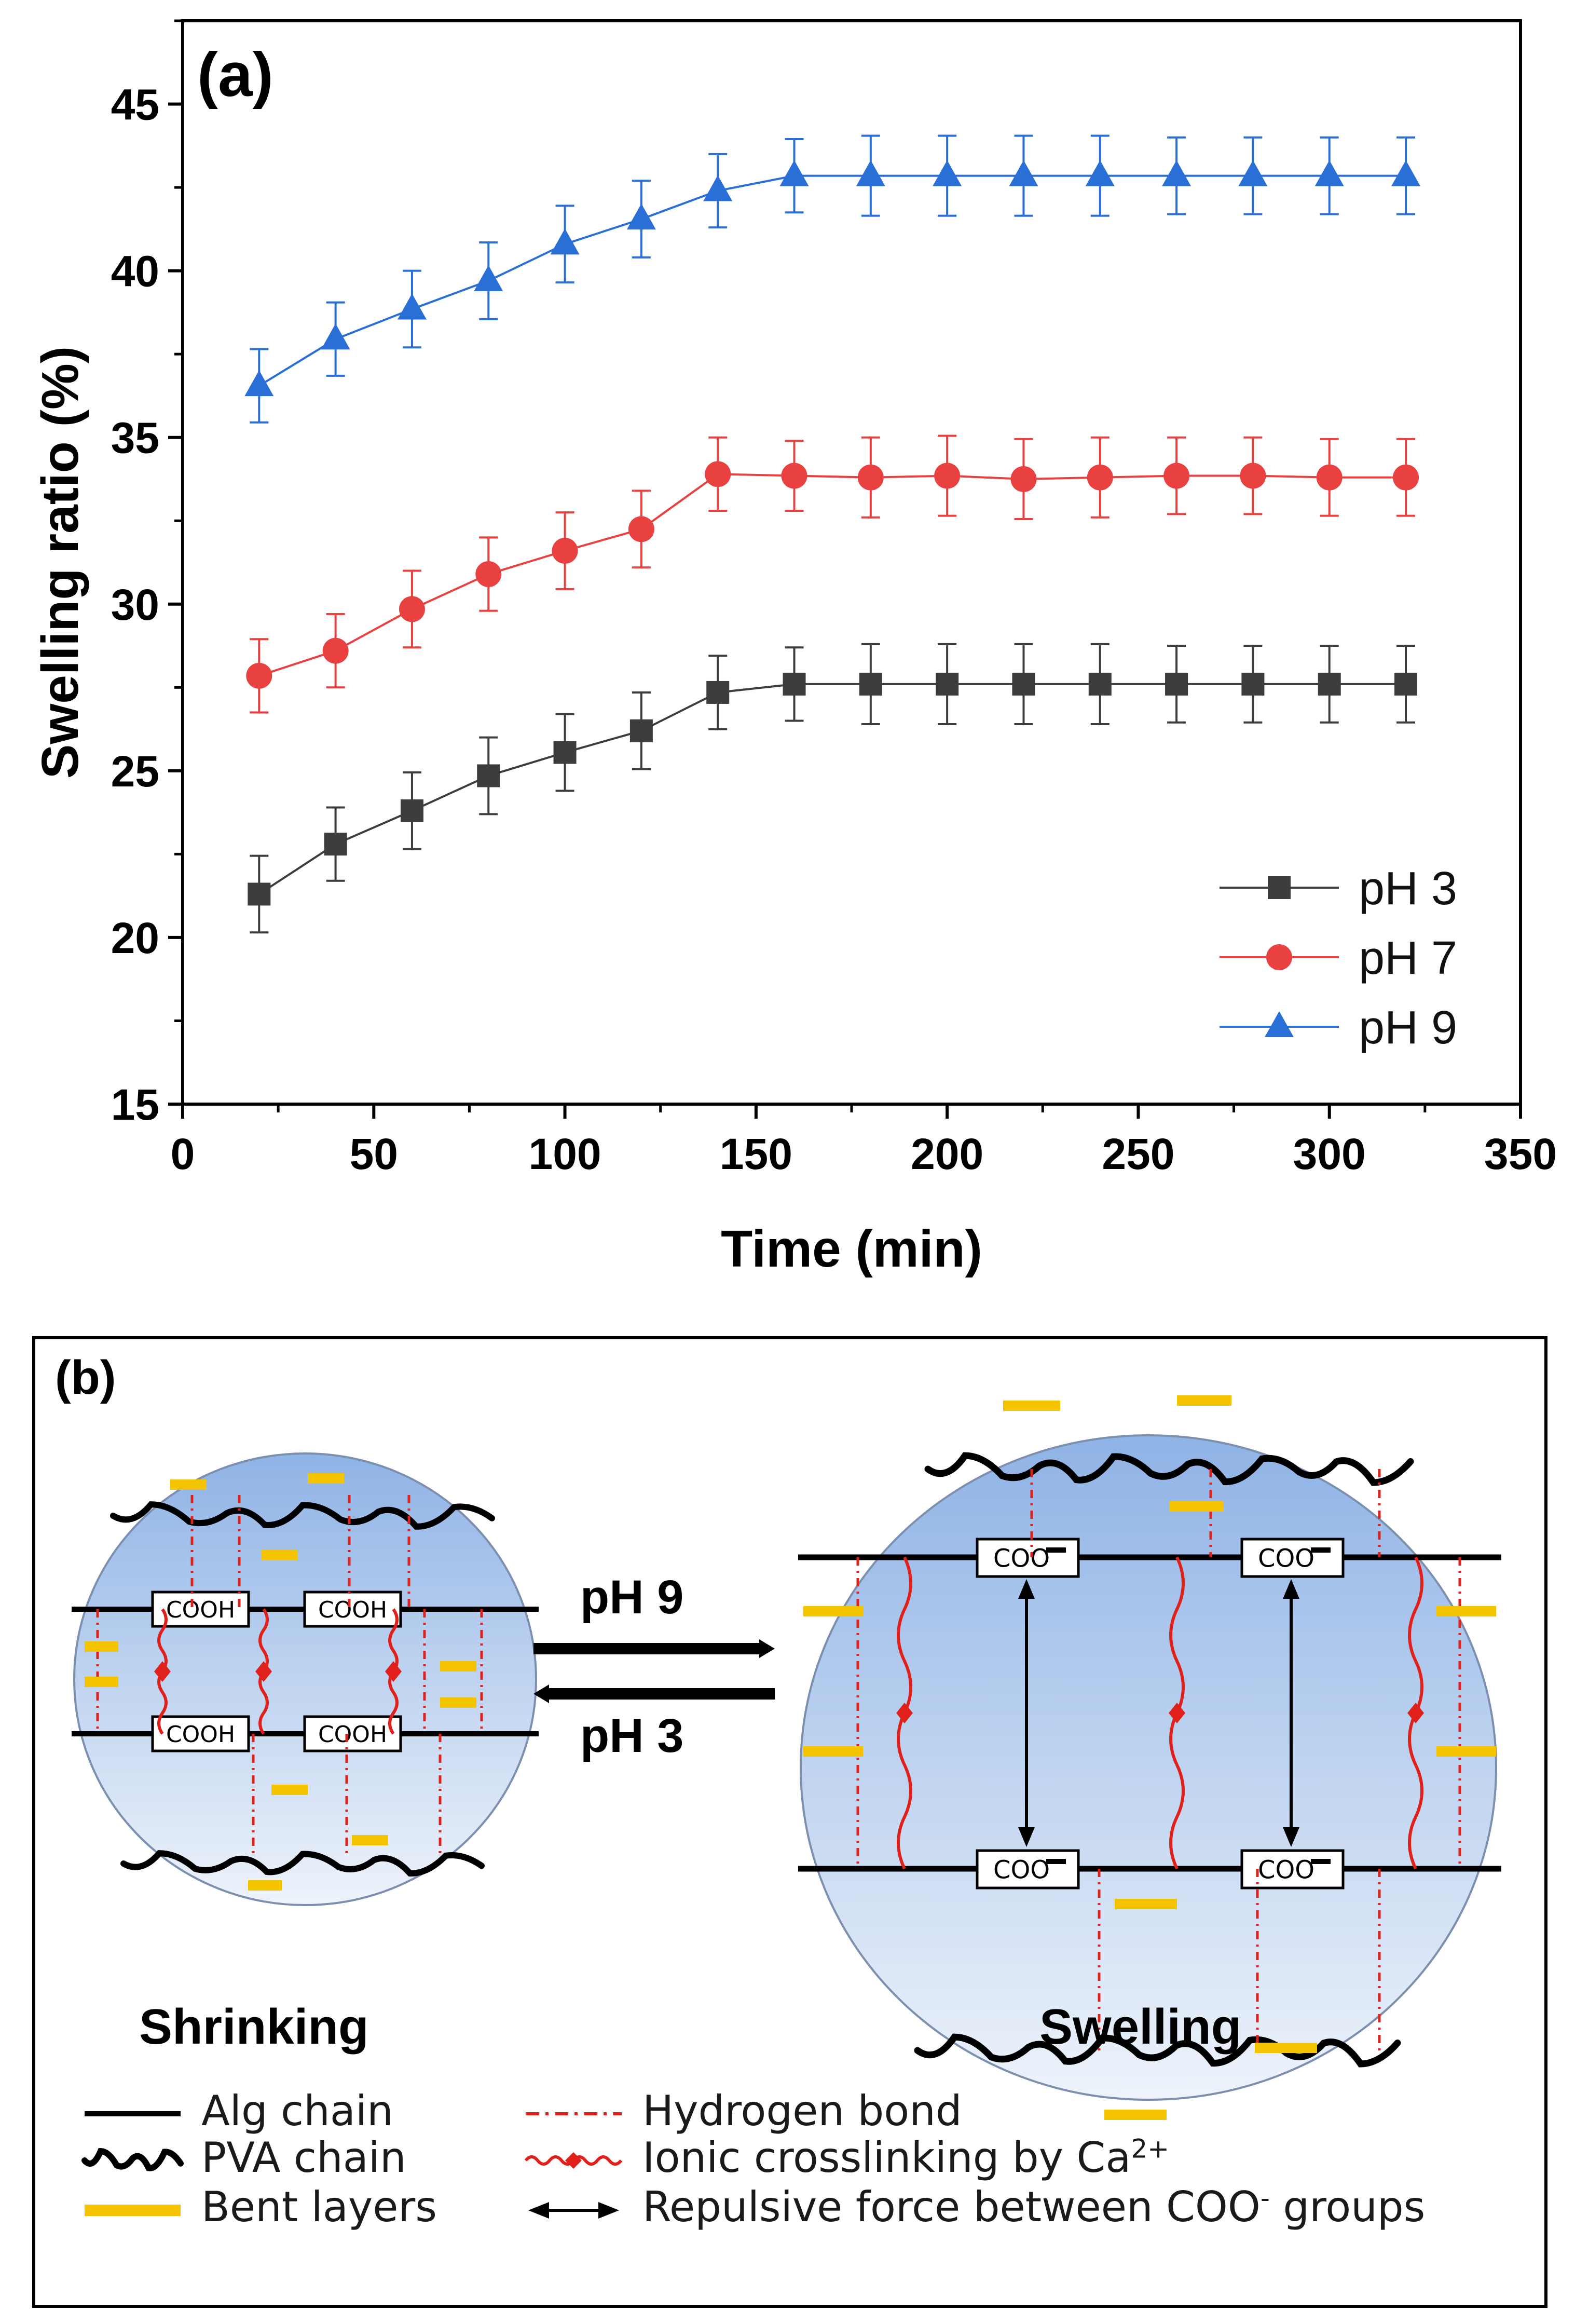 The image size is (1575, 2324). Describe the element at coordinates (1149, 1768) in the screenshot. I see `swelling-sphere` at that location.